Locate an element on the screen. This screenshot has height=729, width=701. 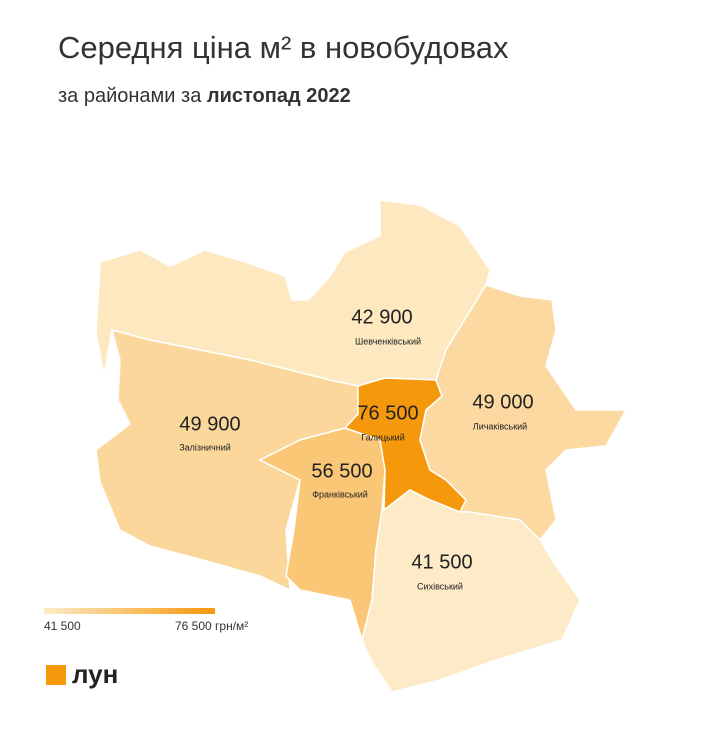
subtitle-text: за районами за is located at coordinates (130, 96).